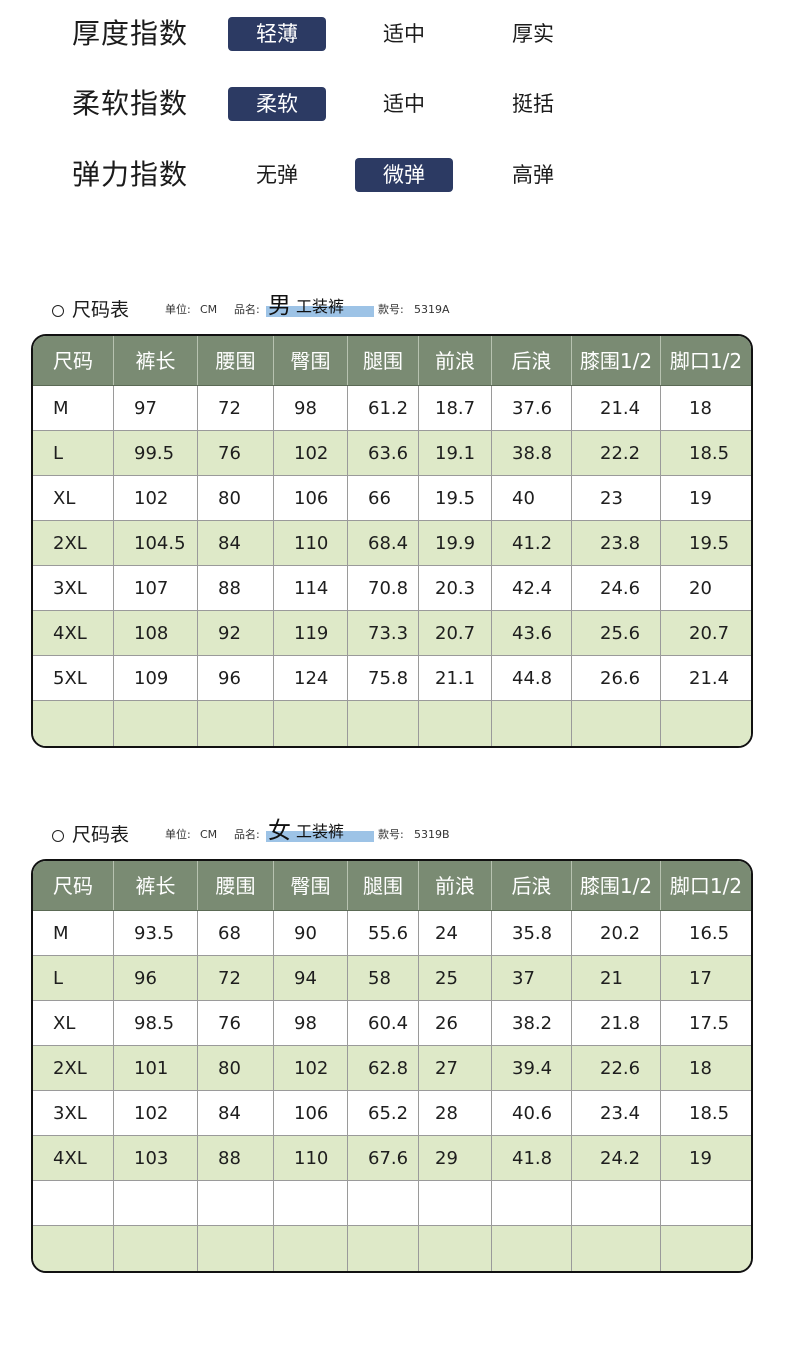 This screenshot has width=790, height=1354. I want to click on thickness-option-medium: 适中, so click(404, 34).